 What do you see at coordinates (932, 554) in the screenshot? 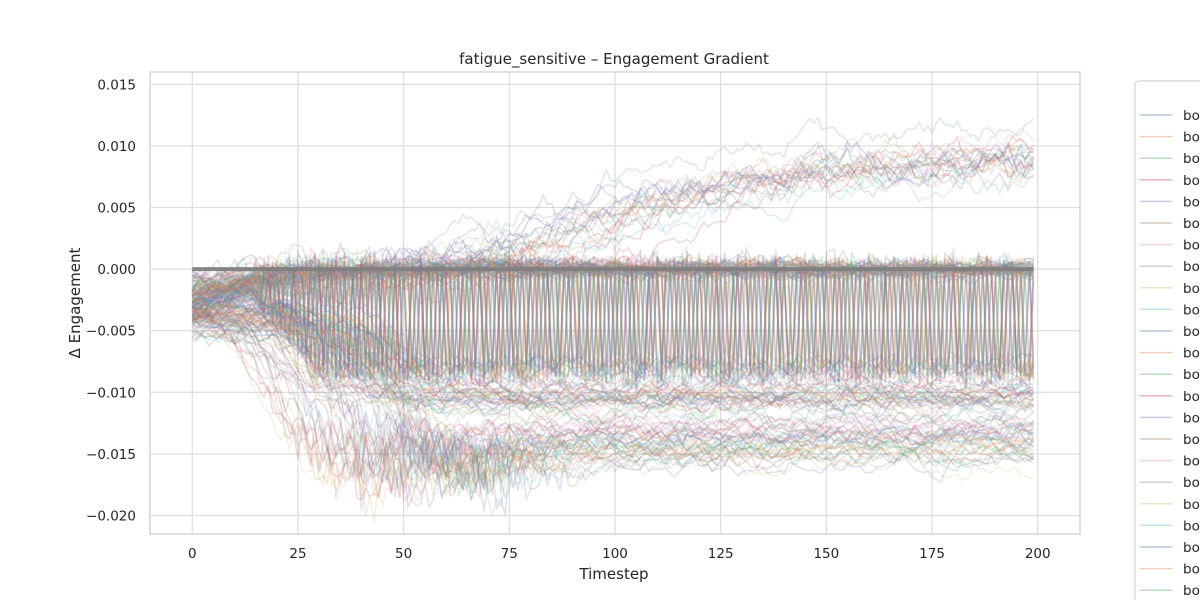
I see `x-tick-label: 175` at bounding box center [932, 554].